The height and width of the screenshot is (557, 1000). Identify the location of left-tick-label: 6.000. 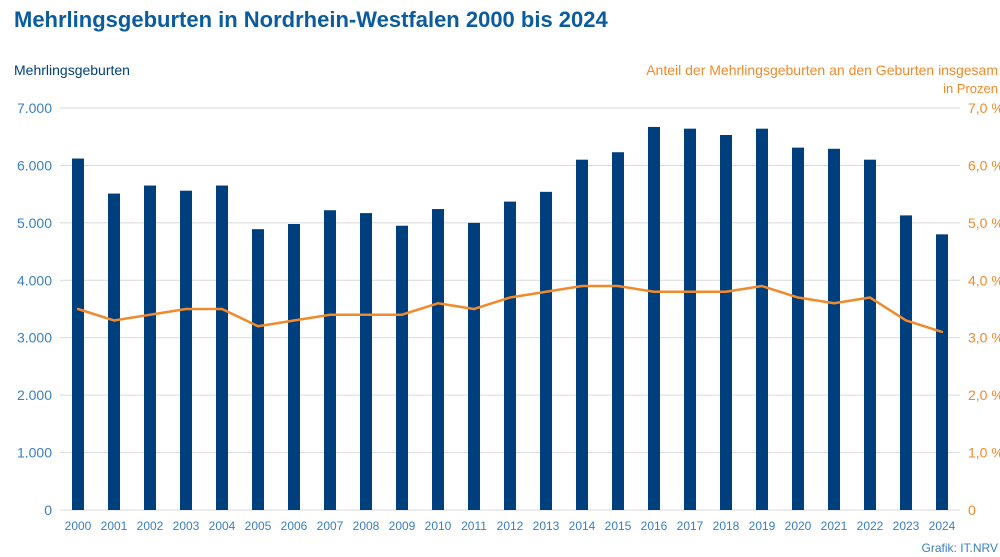
(34, 165).